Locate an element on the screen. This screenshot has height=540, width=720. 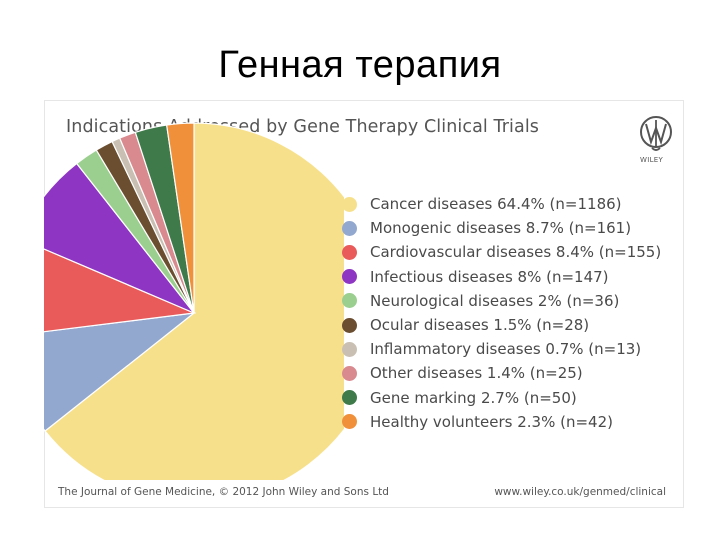
legend-label: Neurological diseases 2% (n=36) is located at coordinates (495, 300).